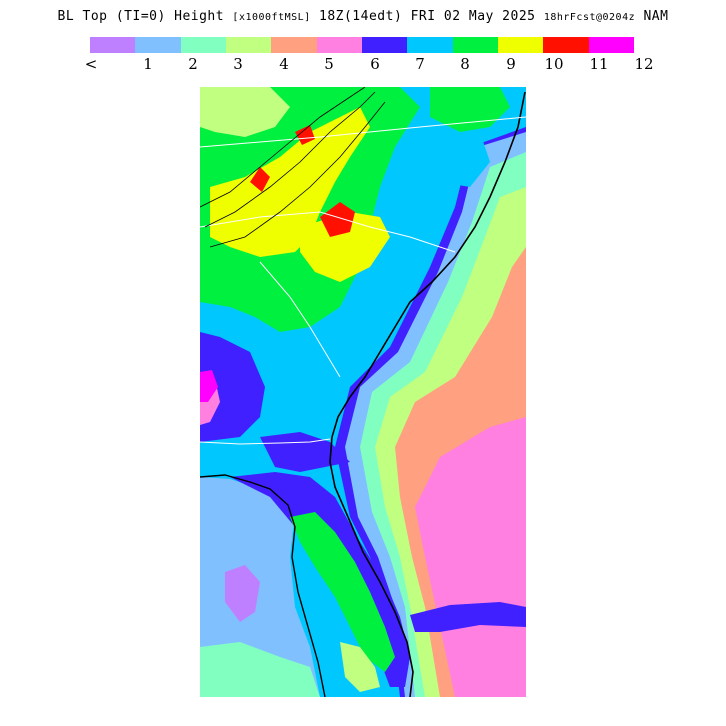 This screenshot has height=726, width=726. Describe the element at coordinates (141, 16) in the screenshot. I see `title-prefix: BL Top (TI=0) Height` at that location.